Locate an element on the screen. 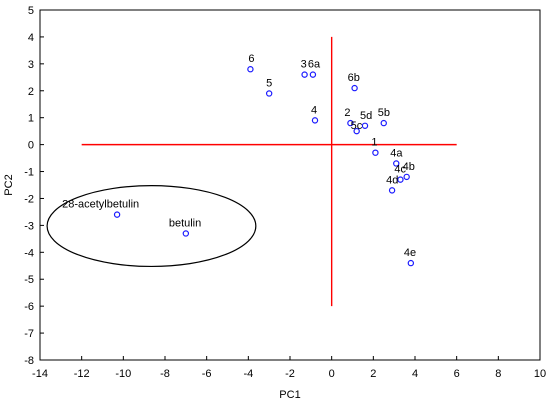 This screenshot has width=550, height=408. y-tick-label: -1 is located at coordinates (29, 173).